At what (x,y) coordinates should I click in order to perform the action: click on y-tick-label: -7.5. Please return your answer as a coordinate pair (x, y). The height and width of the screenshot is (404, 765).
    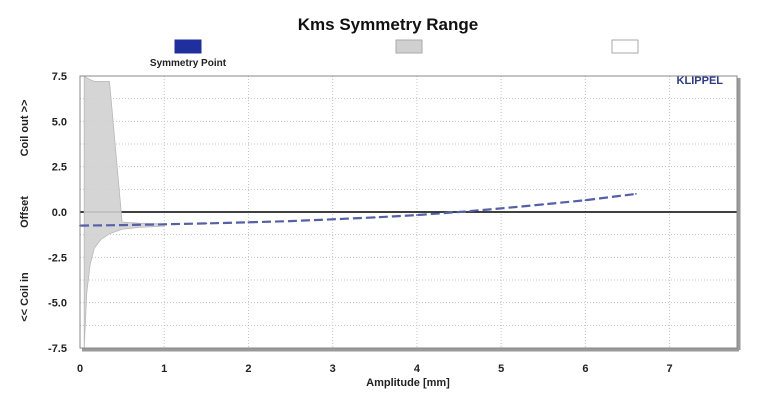
    Looking at the image, I should click on (57, 349).